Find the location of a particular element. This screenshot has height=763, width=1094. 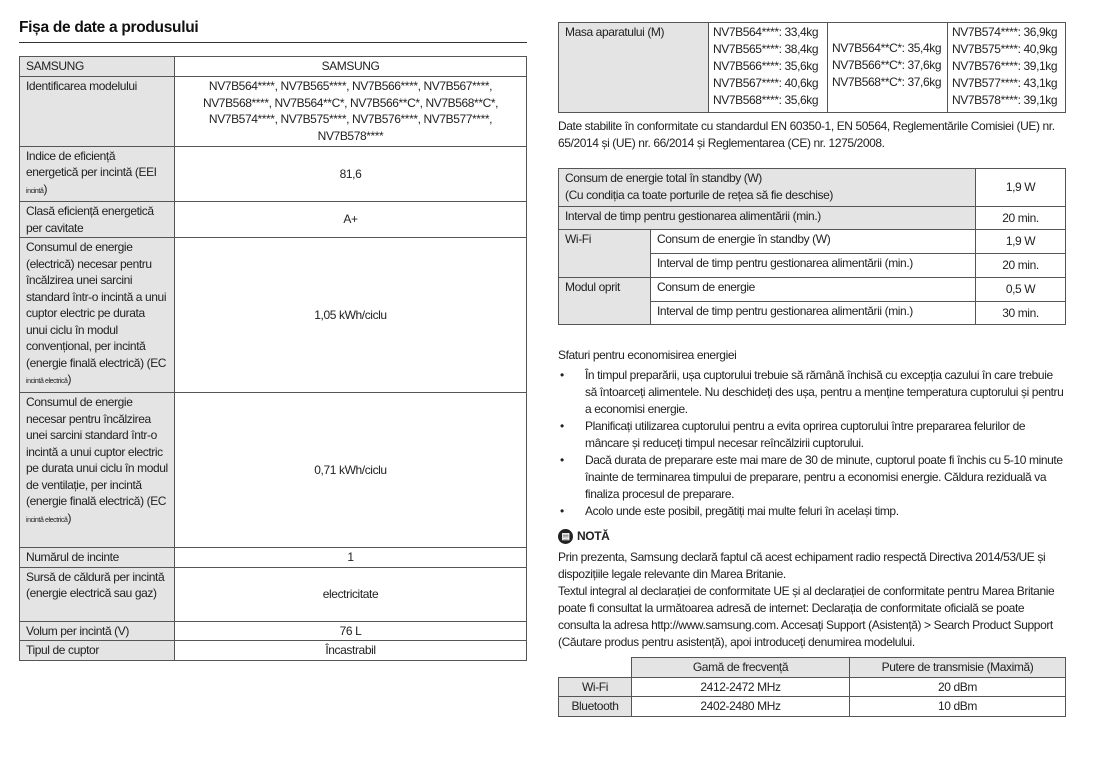

off-consumption-value: 0,5 W is located at coordinates (1020, 289).